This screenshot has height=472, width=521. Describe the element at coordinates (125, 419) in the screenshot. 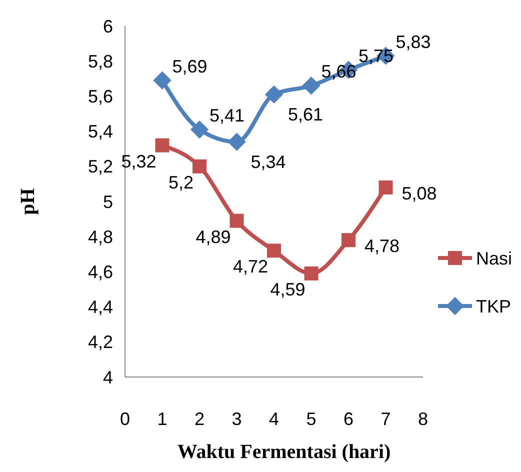

I see `x-tick-label: 0` at that location.